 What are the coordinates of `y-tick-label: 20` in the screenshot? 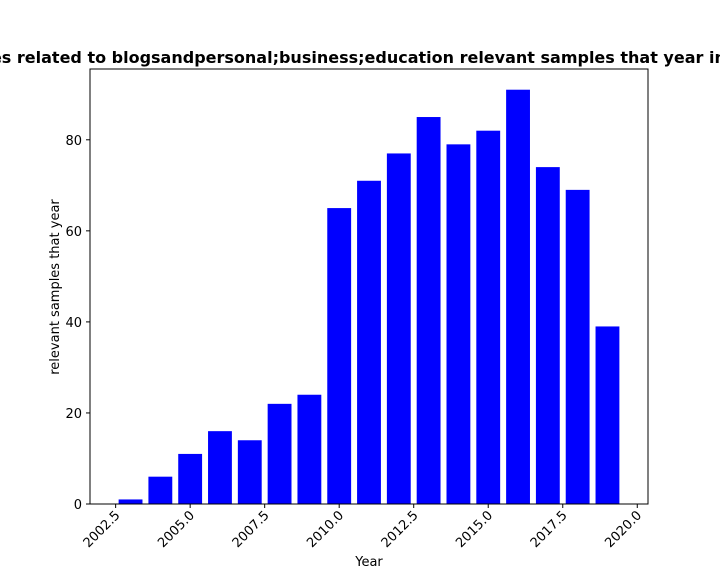 It's located at (73, 414).